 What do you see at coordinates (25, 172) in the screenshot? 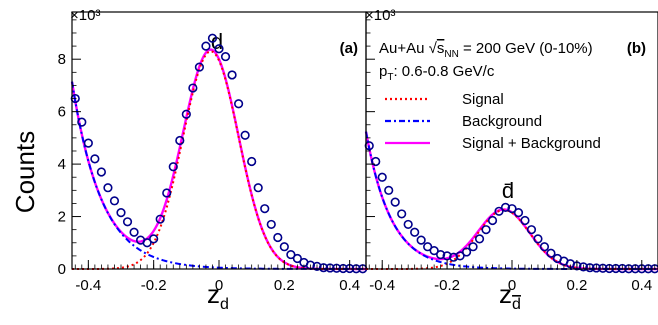
I see `y-axis-title: Counts` at bounding box center [25, 172].